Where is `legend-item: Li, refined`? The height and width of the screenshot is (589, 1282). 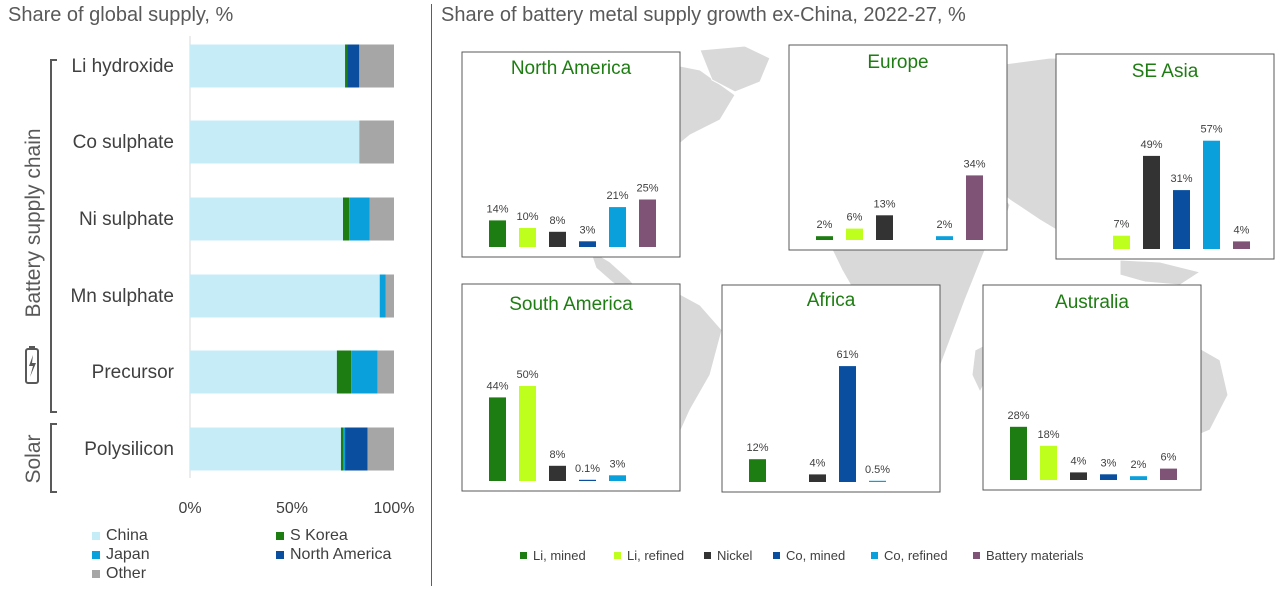 legend-item: Li, refined is located at coordinates (649, 555).